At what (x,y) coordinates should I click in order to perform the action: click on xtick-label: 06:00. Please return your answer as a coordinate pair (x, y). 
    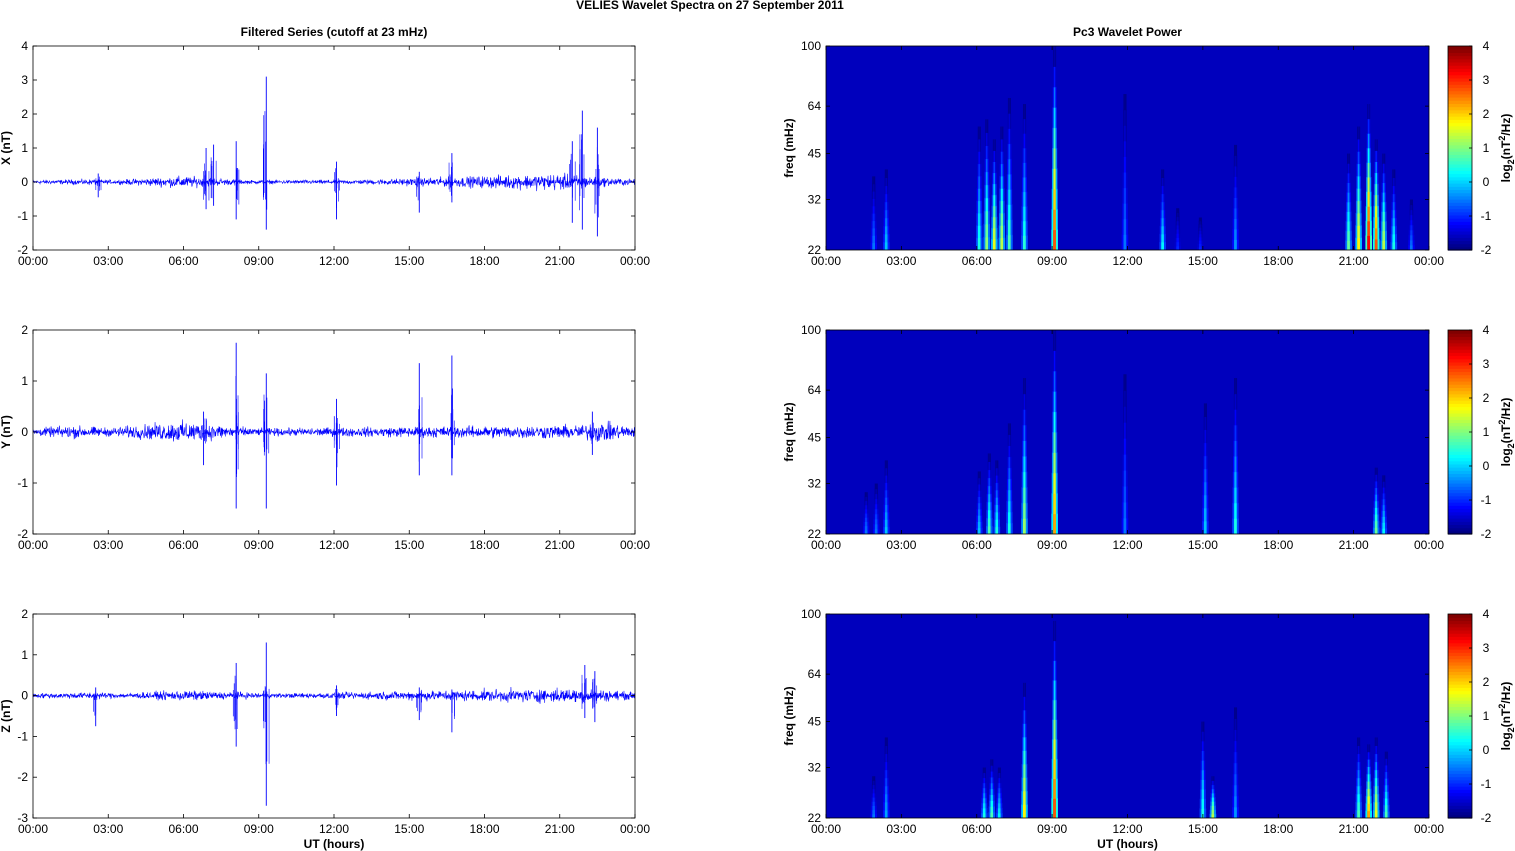
    Looking at the image, I should click on (977, 829).